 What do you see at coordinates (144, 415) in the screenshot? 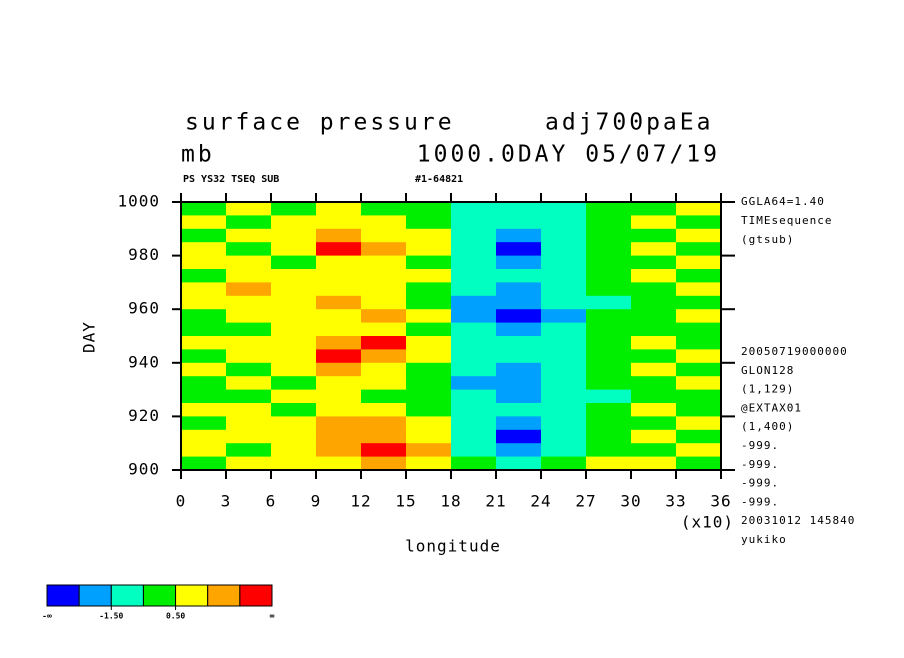
I see `y-tick-label: 920` at bounding box center [144, 415].